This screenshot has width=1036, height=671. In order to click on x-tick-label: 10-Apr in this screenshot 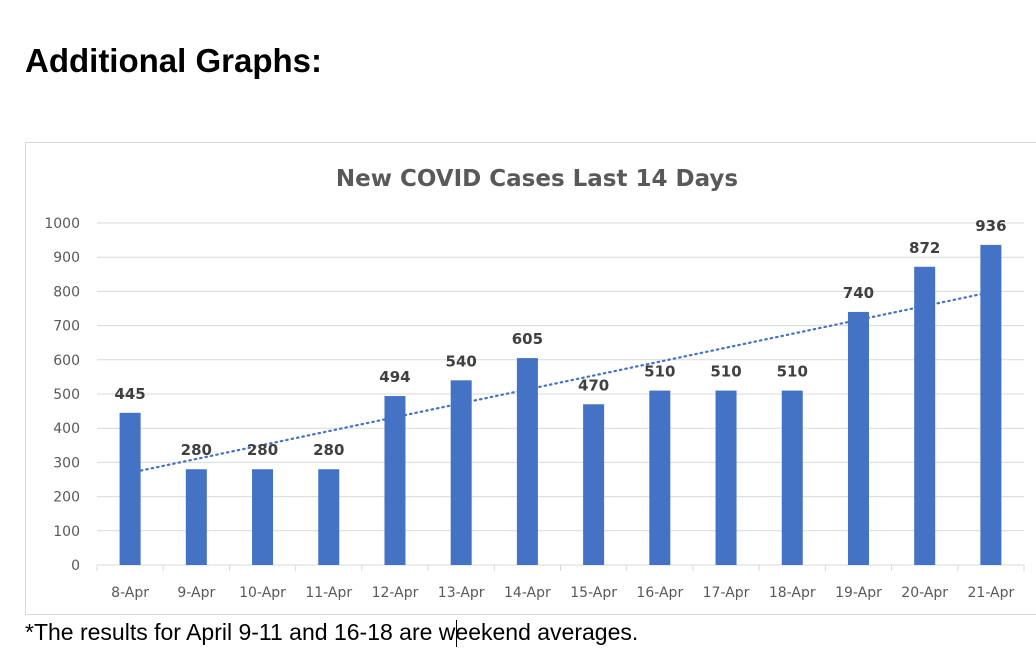, I will do `click(262, 593)`.